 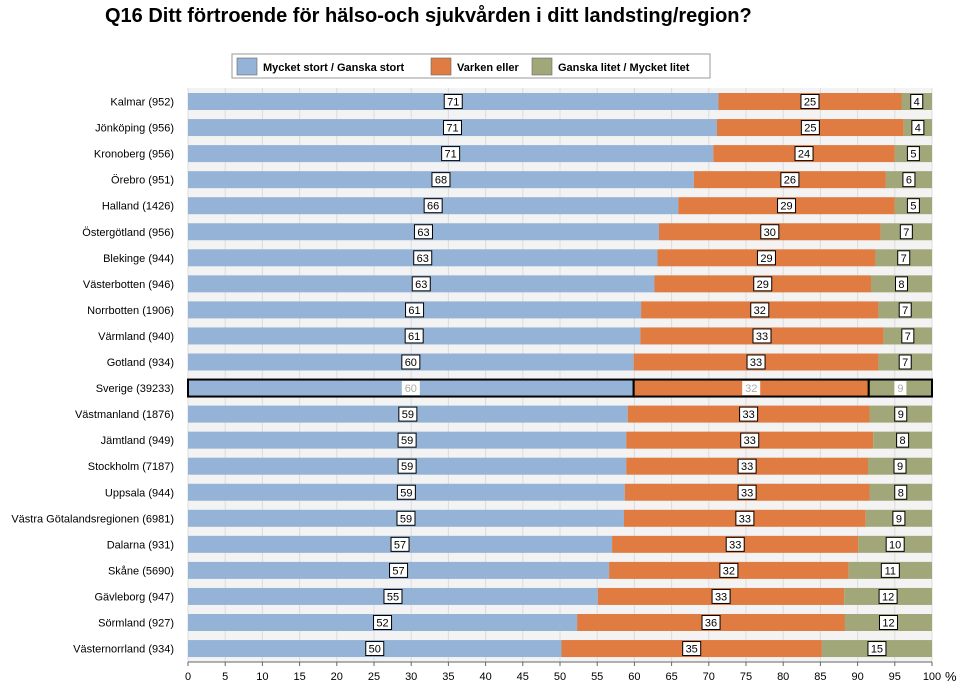 I want to click on category-label-vastmanland-1876: Västmanland (1876), so click(x=124, y=415).